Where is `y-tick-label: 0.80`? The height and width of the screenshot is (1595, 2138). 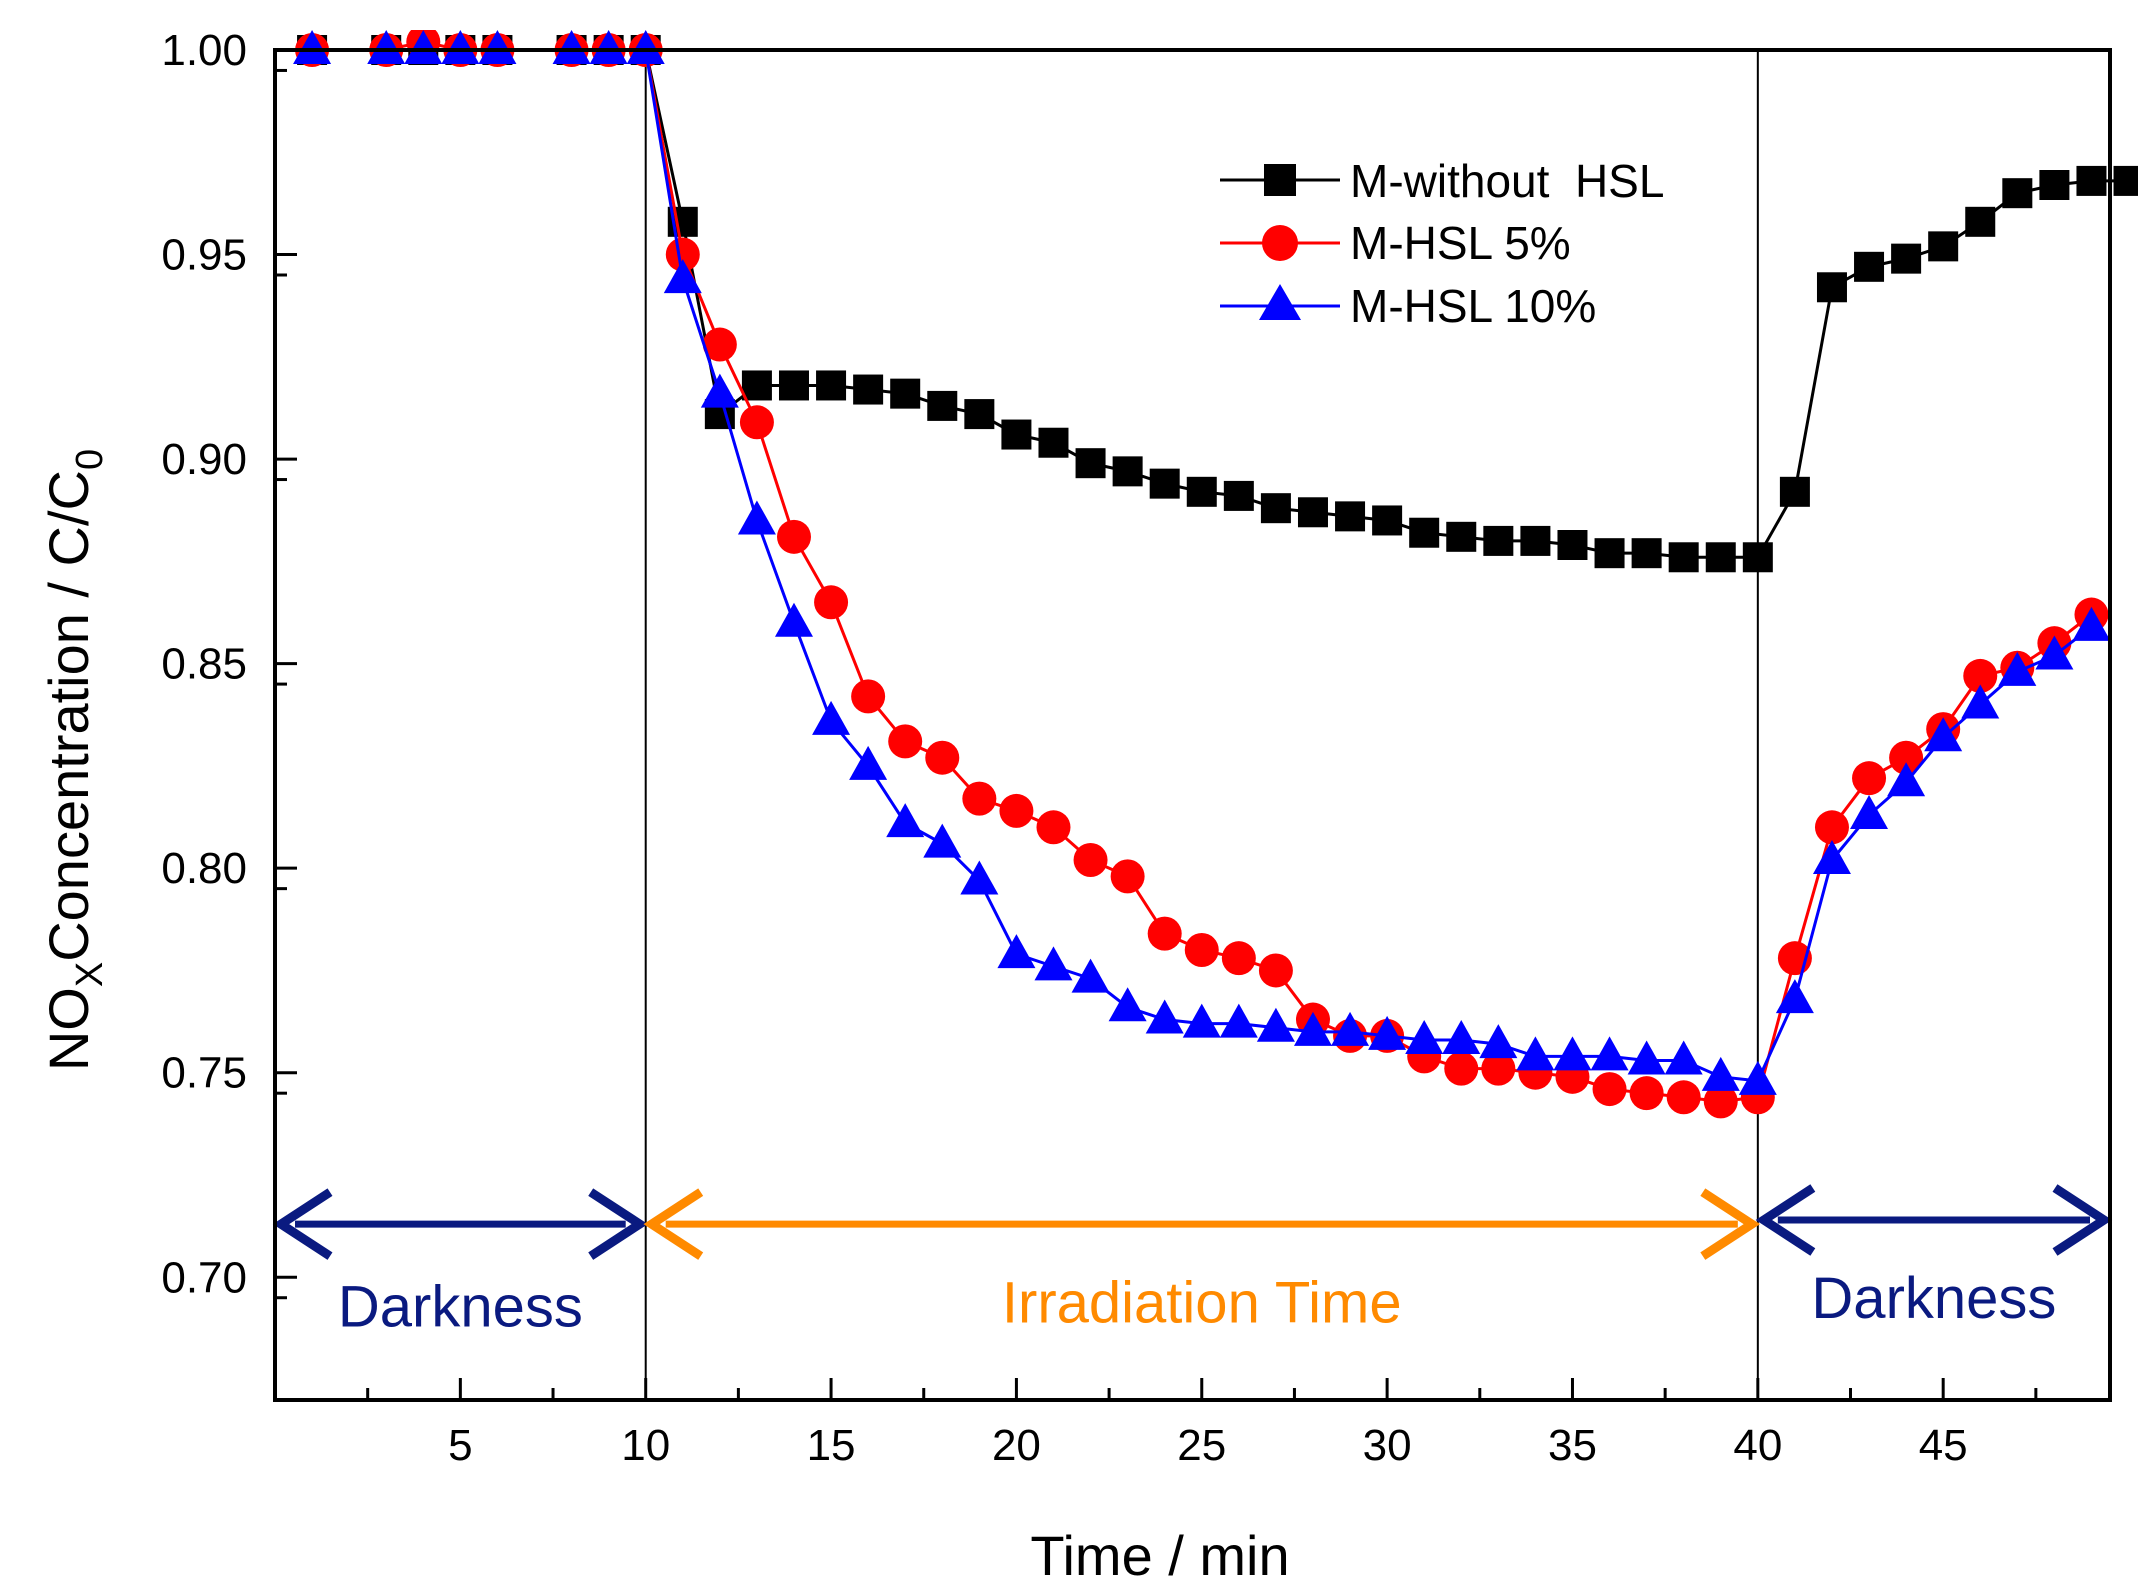 y-tick-label: 0.80 is located at coordinates (204, 868).